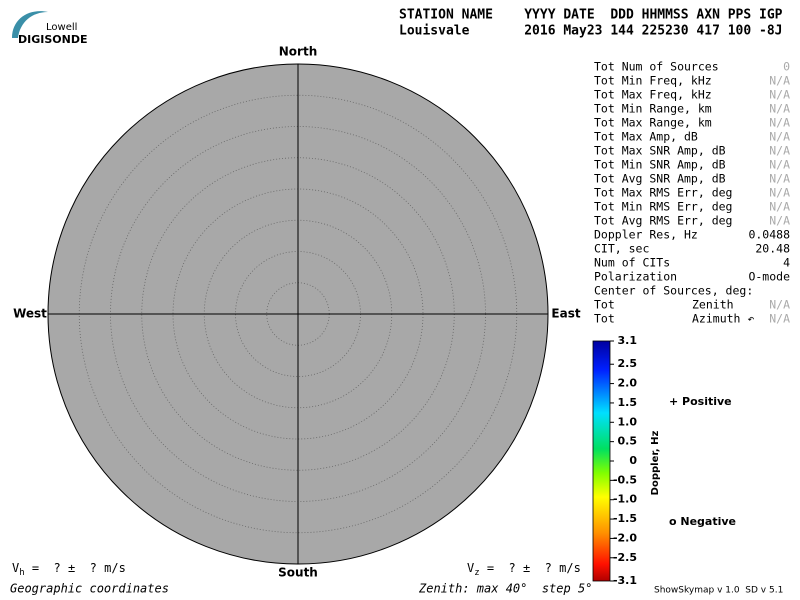 The width and height of the screenshot is (800, 600). I want to click on stat-label: Tot Max SNR Amp, dB, so click(660, 151).